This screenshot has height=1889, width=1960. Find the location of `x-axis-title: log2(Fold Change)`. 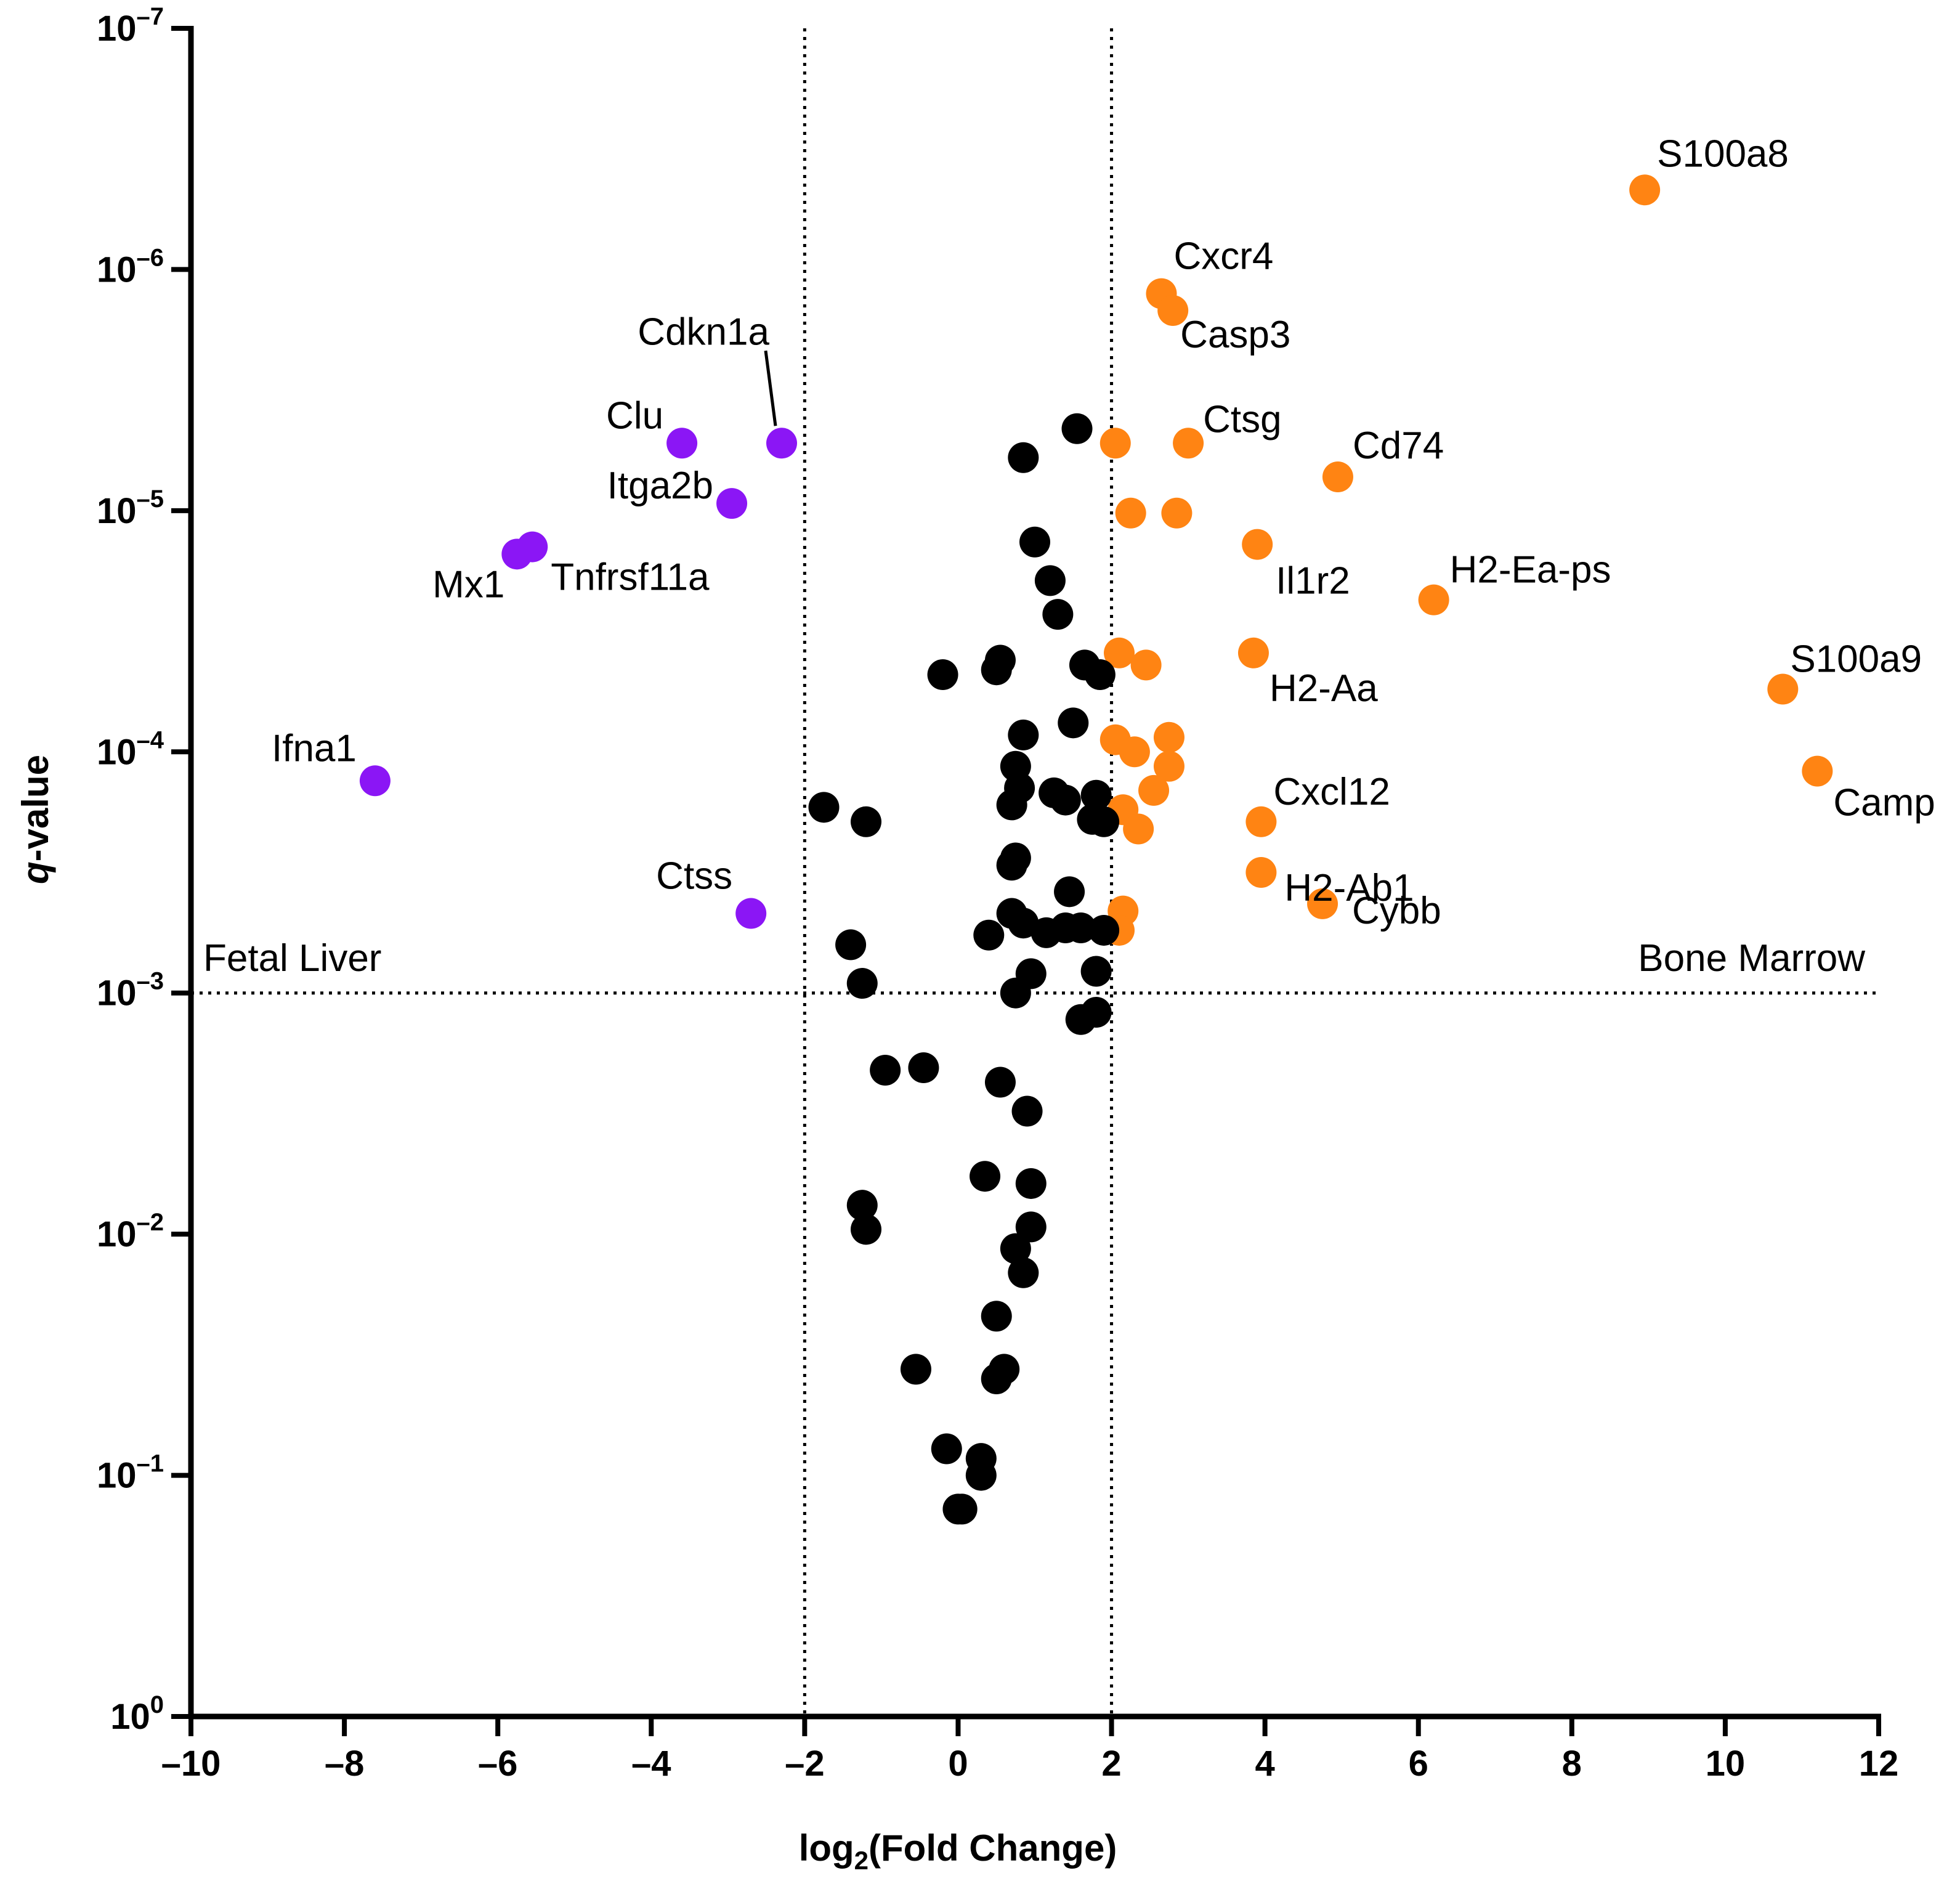

x-axis-title: log2(Fold Change) is located at coordinates (958, 1851).